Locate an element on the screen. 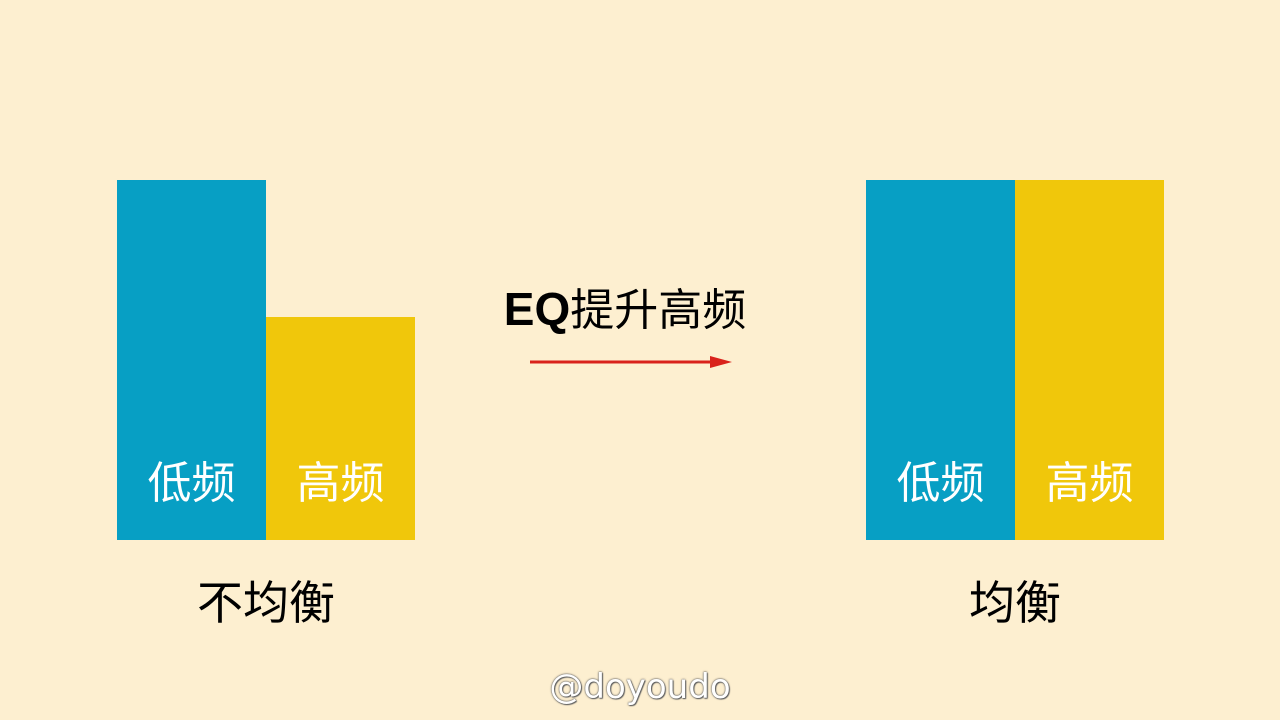 The width and height of the screenshot is (1280, 720). left-caption-unbalanced: 不均衡 is located at coordinates (266, 603).